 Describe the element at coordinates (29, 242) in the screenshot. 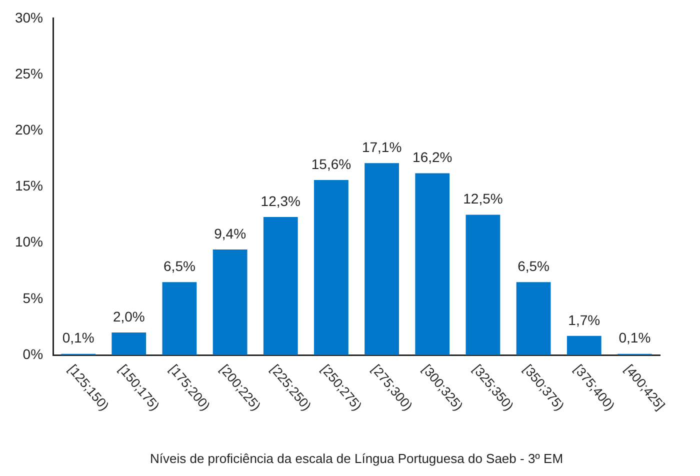

I see `y-tick-label: 10%` at that location.